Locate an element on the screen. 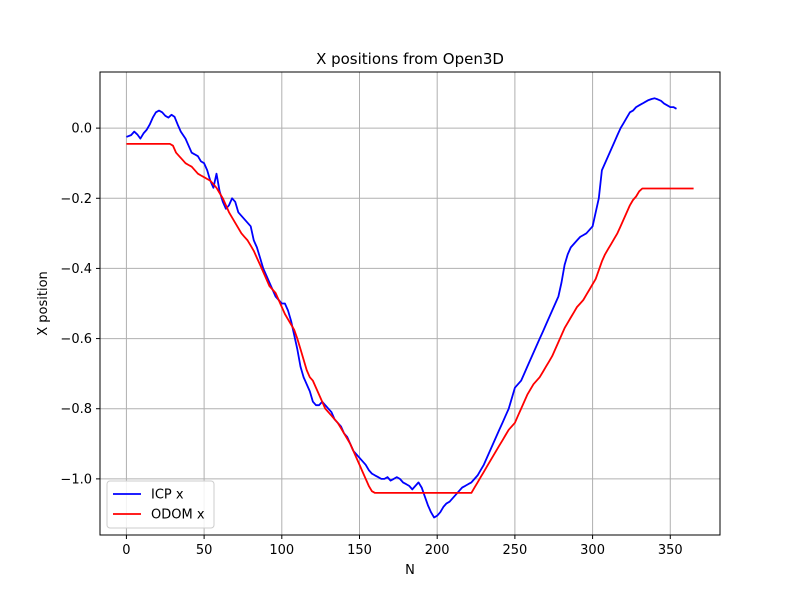  x-tick-label: 300 is located at coordinates (592, 550).